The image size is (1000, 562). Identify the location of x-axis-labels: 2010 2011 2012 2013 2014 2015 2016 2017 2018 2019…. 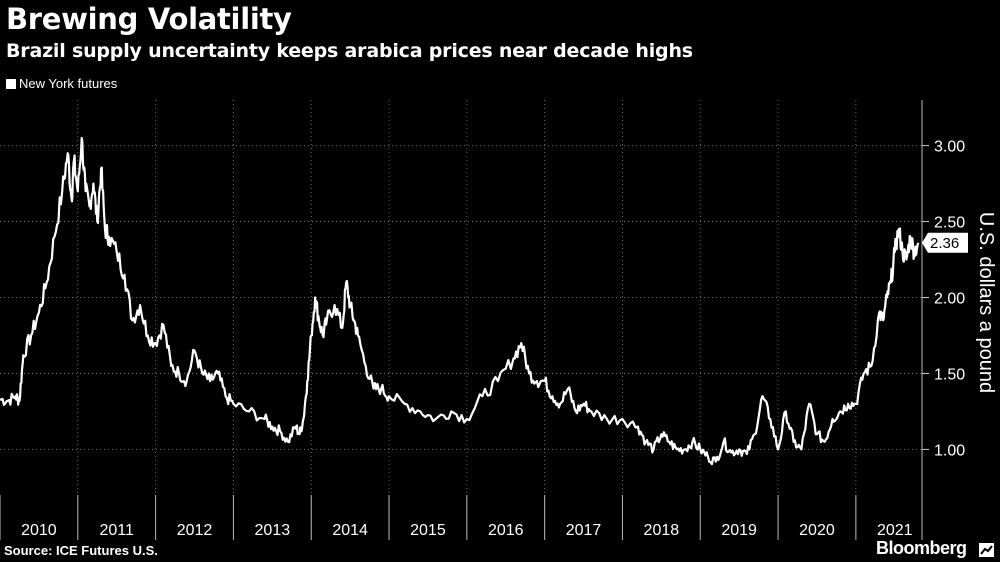
(467, 530).